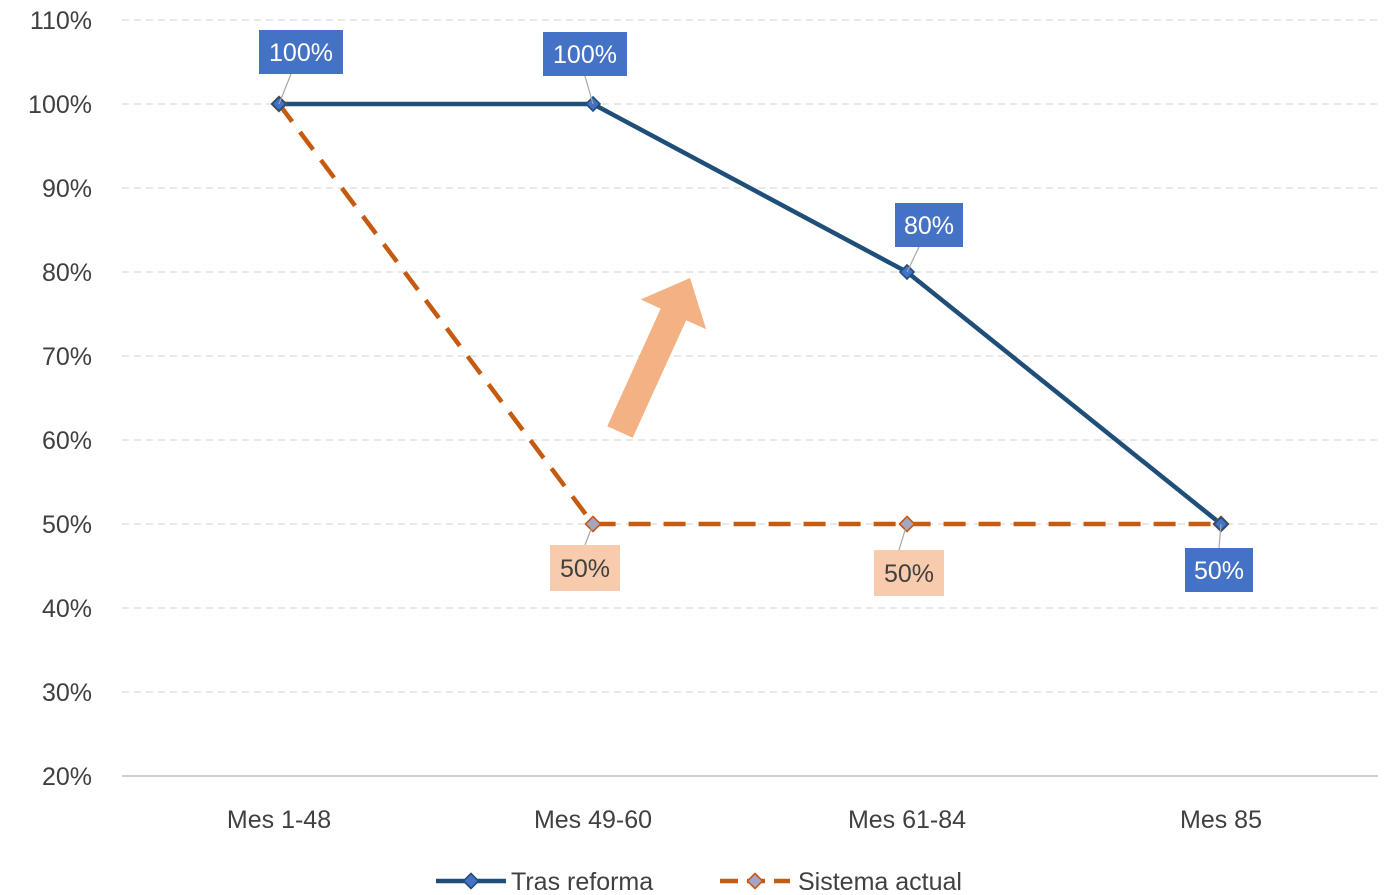 This screenshot has width=1389, height=895. What do you see at coordinates (61, 21) in the screenshot?
I see `y-tick-label: 110%` at bounding box center [61, 21].